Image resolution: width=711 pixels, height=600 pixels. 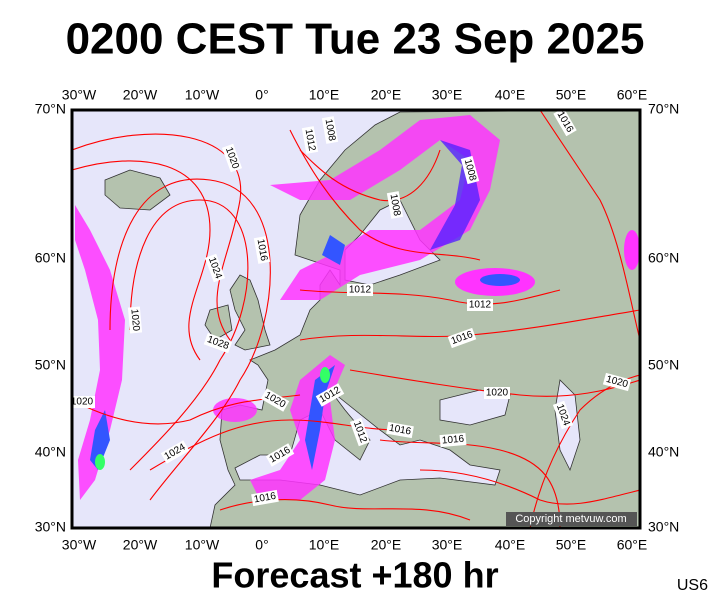 What do you see at coordinates (692, 585) in the screenshot?
I see `model-code: US6` at bounding box center [692, 585].